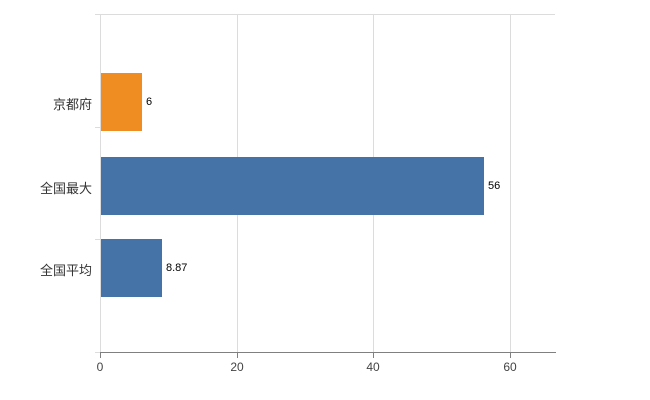  What do you see at coordinates (510, 183) in the screenshot?
I see `gridline` at bounding box center [510, 183].